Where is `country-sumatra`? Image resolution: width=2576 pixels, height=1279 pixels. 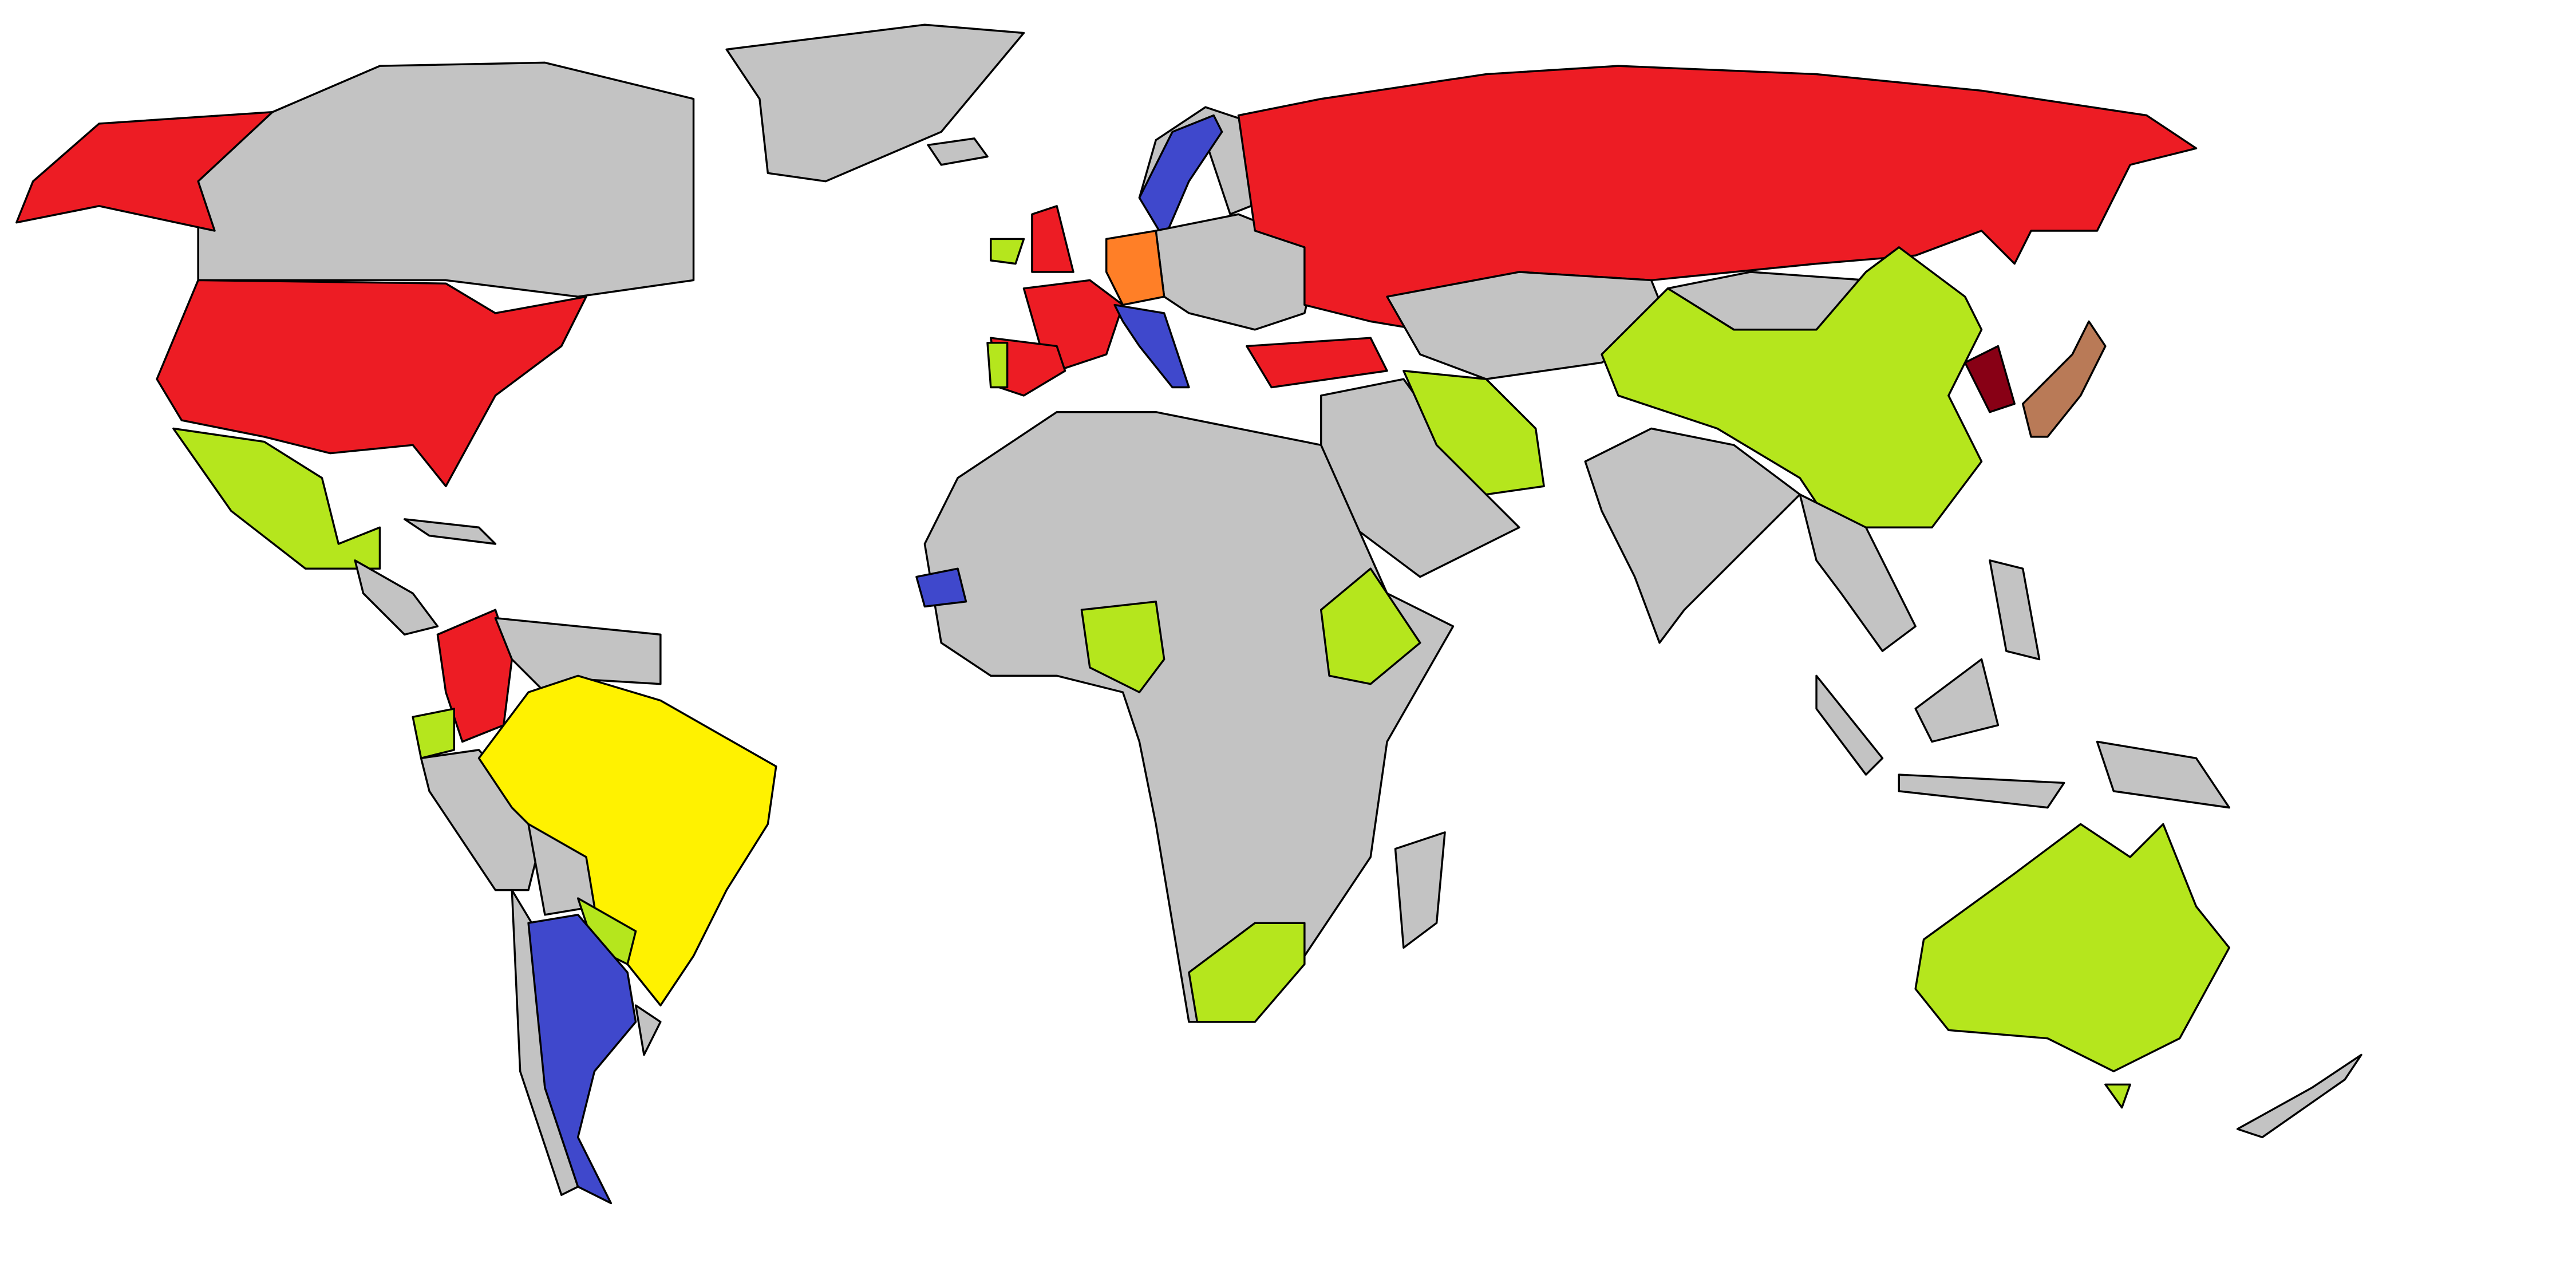 country-sumatra is located at coordinates (1849, 725).